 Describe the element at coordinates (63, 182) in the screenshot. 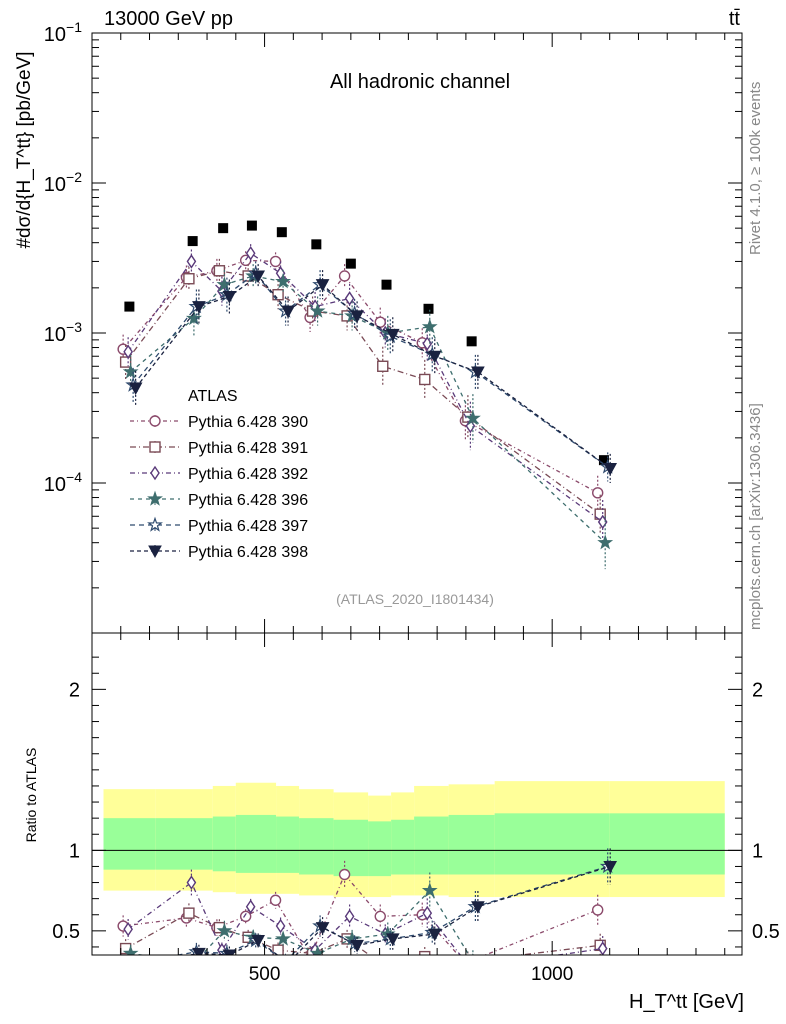

I see `y-tick-label: 10⁻²` at that location.